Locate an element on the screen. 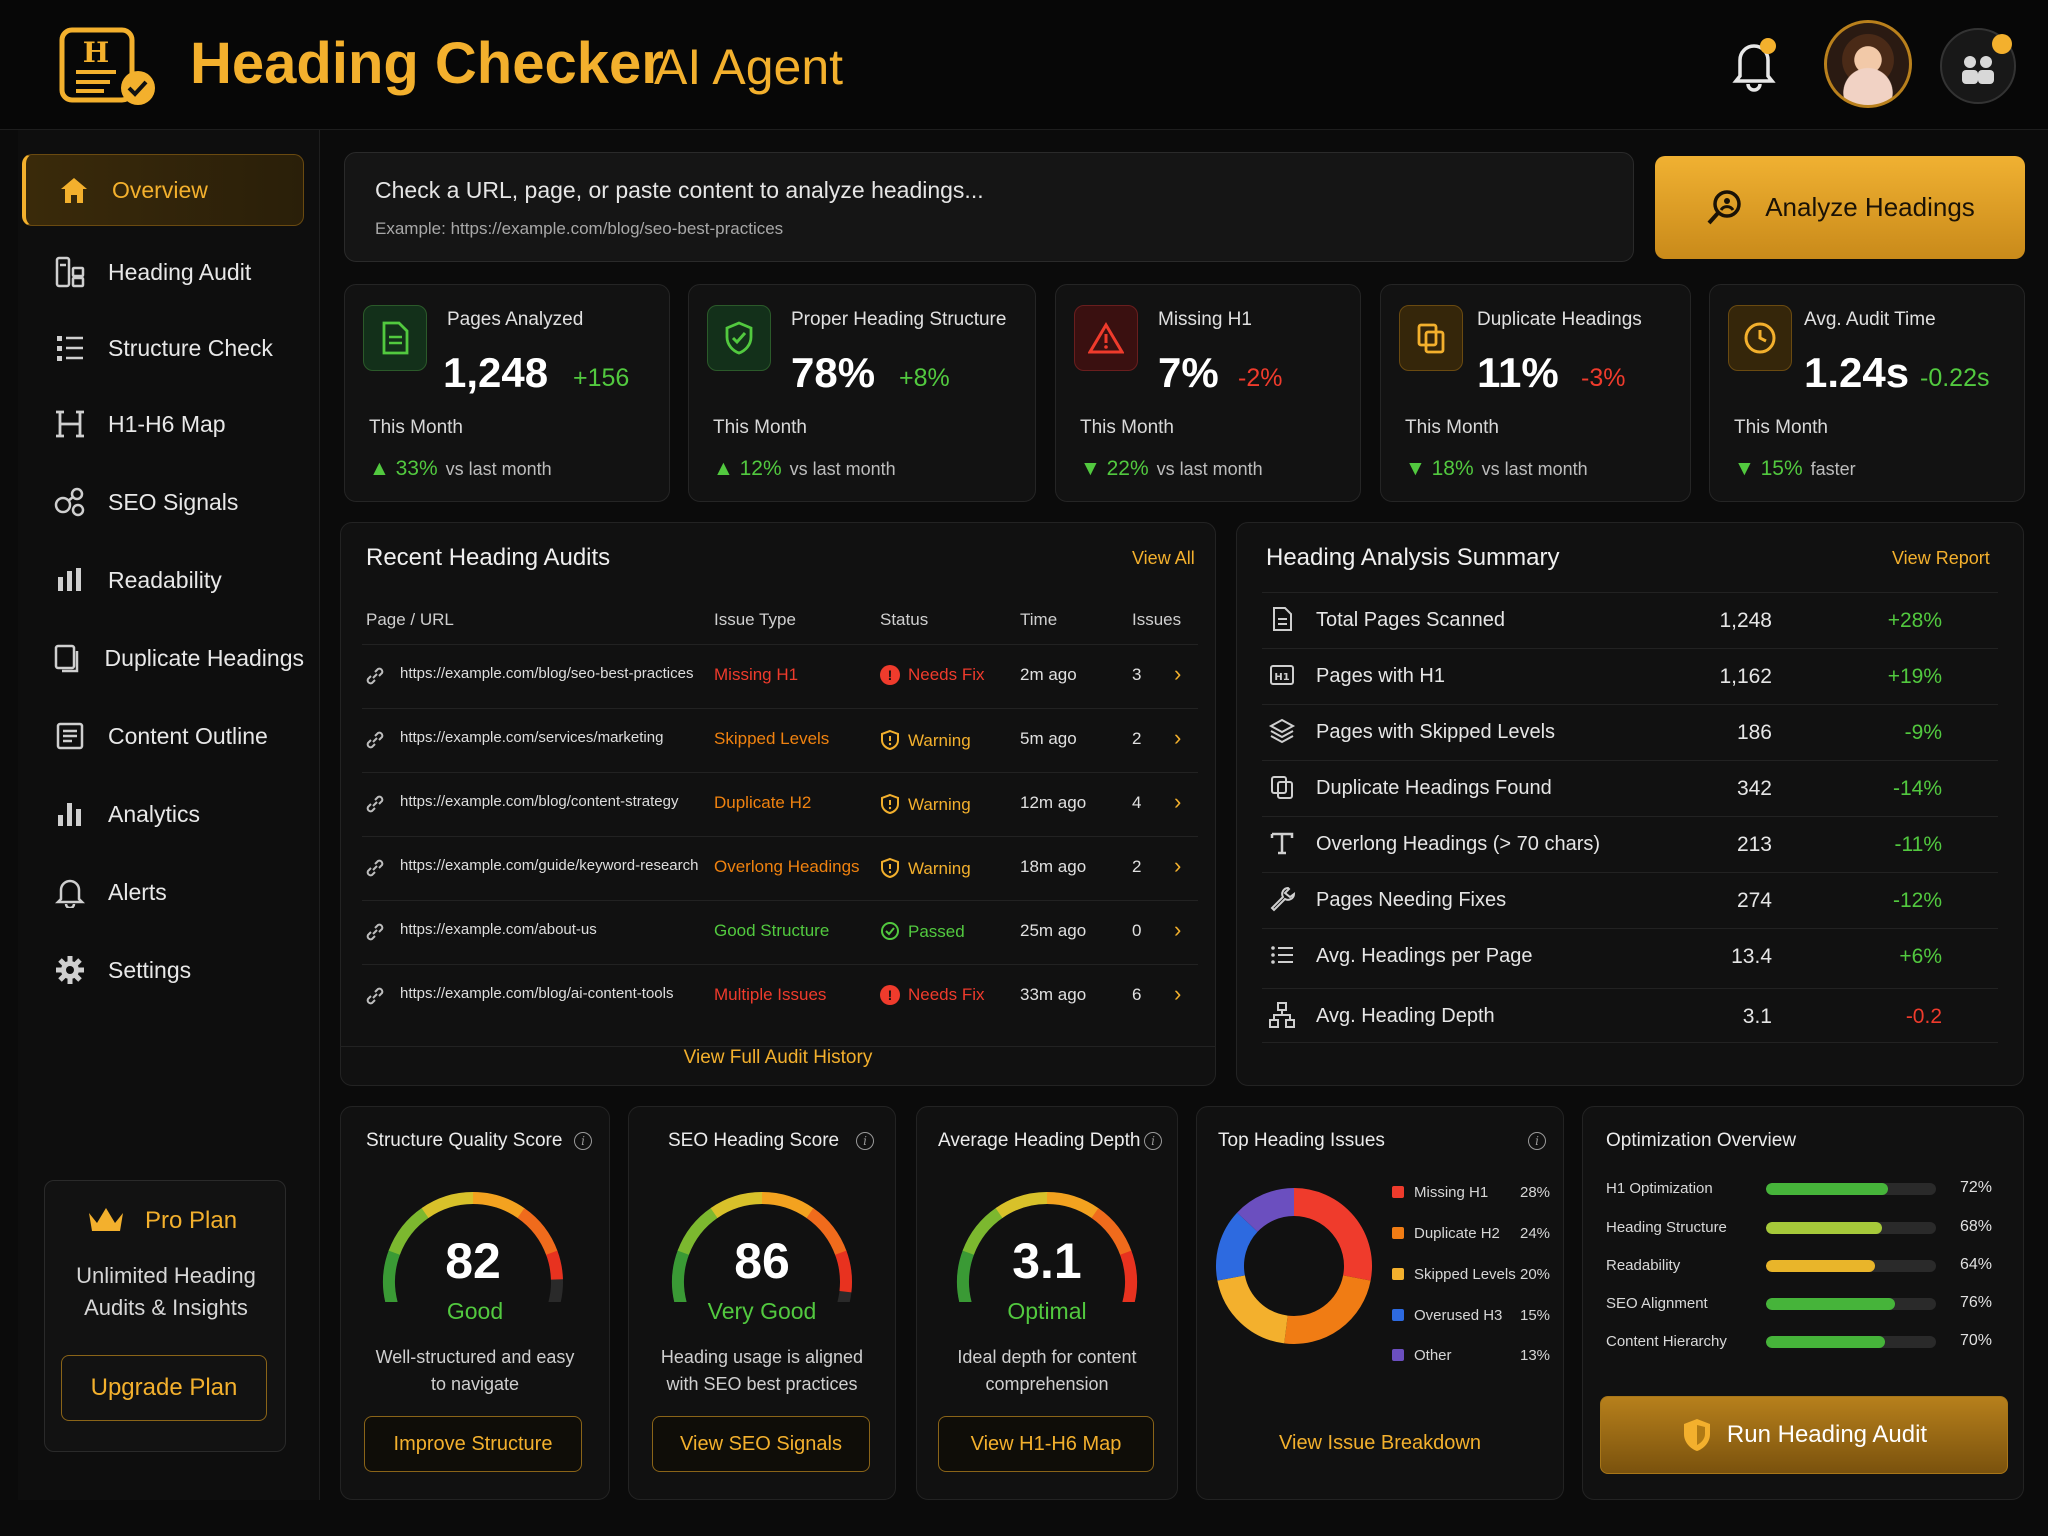 The height and width of the screenshot is (1536, 2048). nav-settings: Settings is located at coordinates (163, 970).